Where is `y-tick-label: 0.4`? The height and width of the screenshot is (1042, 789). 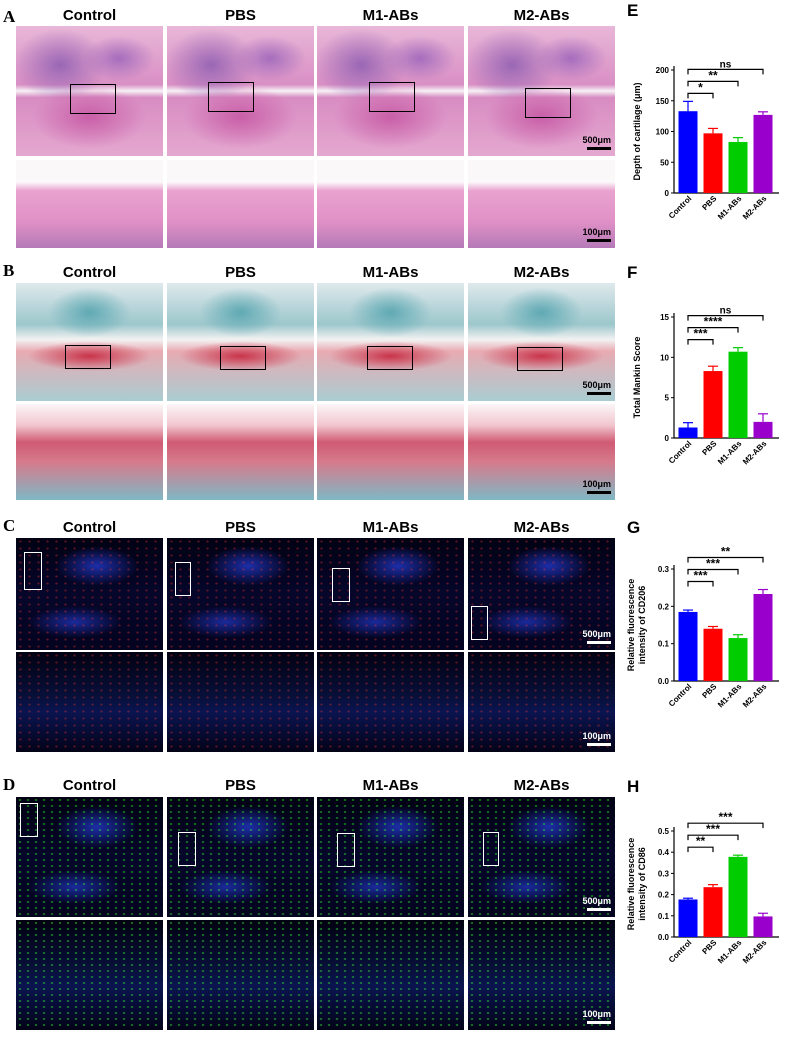
y-tick-label: 0.4 is located at coordinates (664, 852).